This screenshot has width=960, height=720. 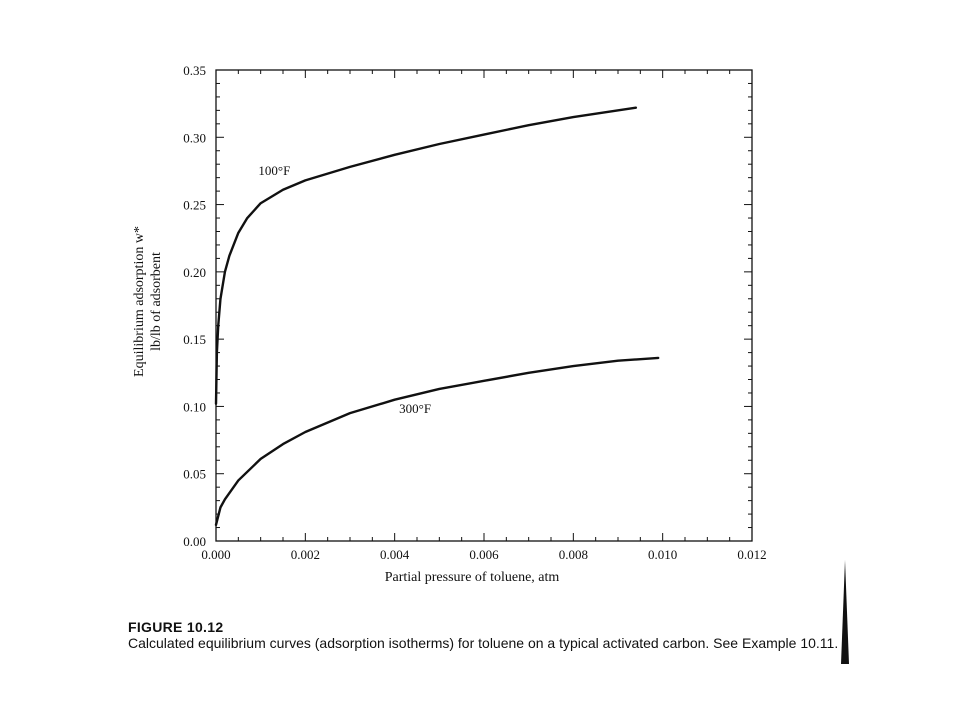 I want to click on y-tick-label: 0.10, so click(x=194, y=406).